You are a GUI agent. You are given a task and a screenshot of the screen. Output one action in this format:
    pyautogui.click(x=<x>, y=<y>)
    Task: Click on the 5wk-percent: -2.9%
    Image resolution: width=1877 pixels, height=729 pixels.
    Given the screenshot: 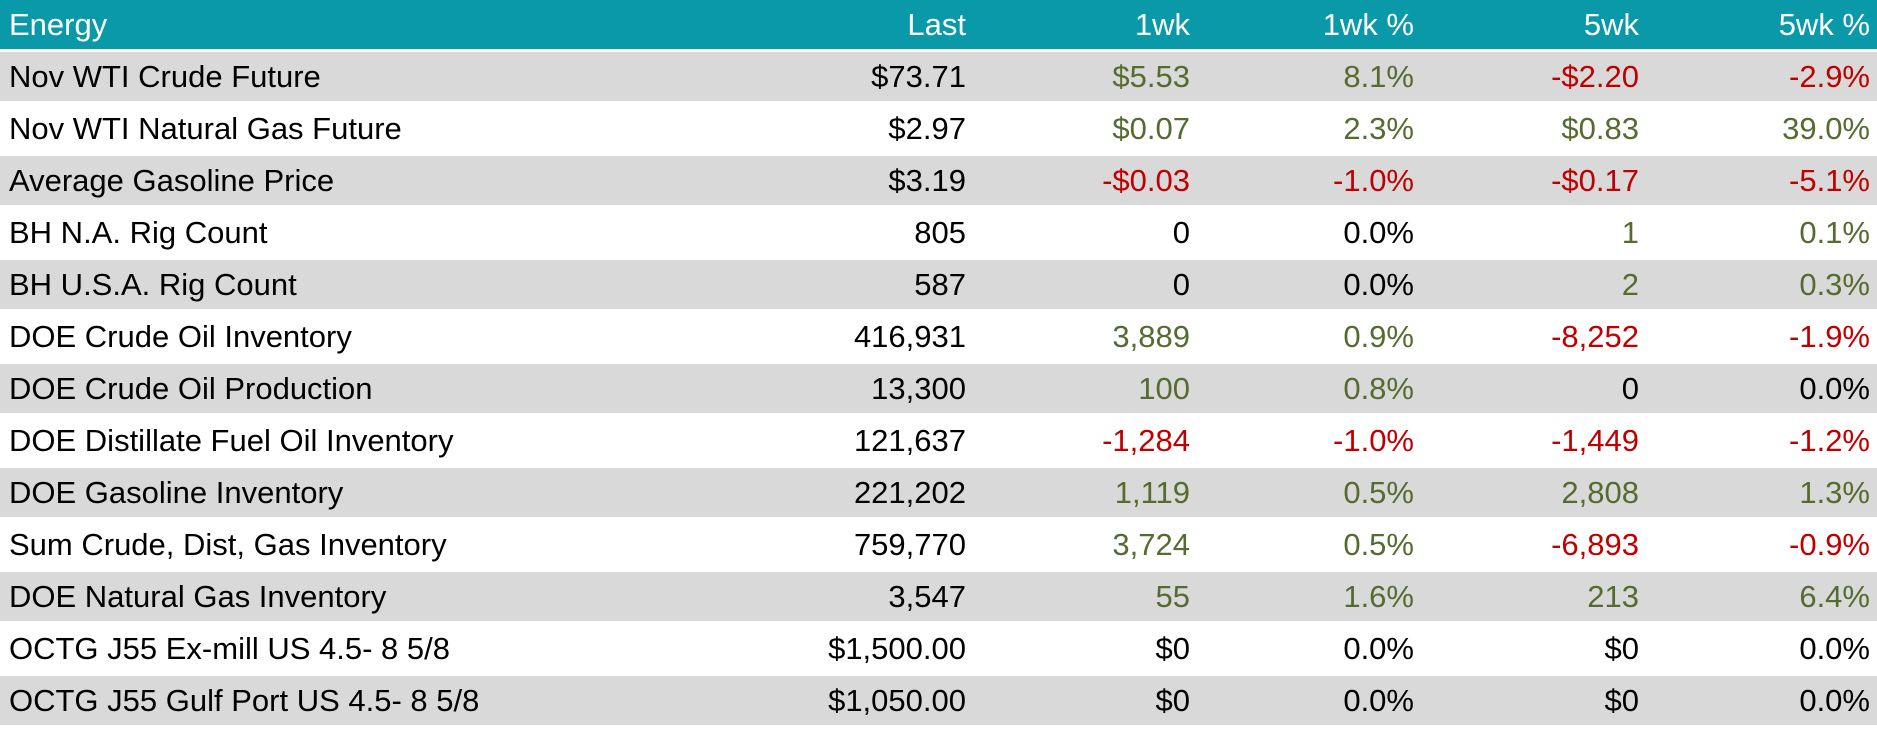 What is the action you would take?
    pyautogui.click(x=1761, y=77)
    